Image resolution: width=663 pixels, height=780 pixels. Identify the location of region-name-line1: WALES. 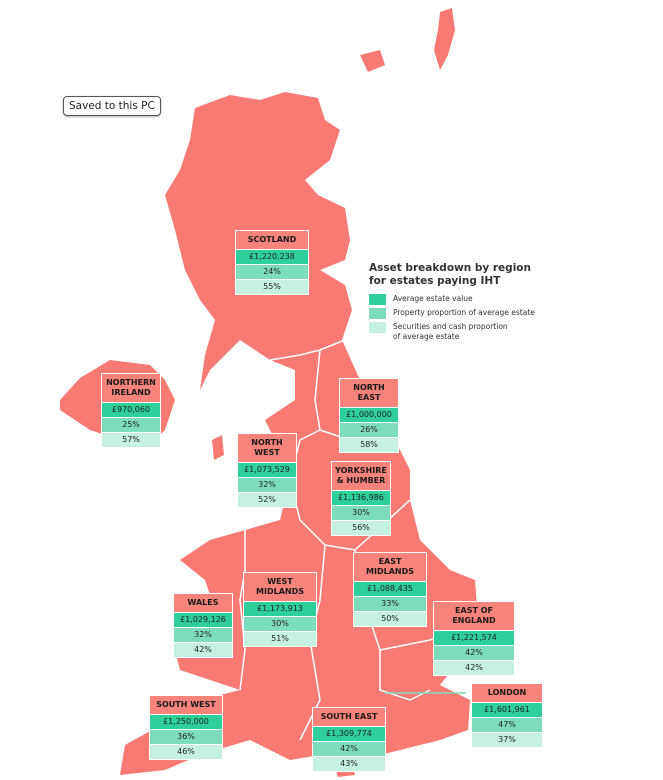
(203, 602).